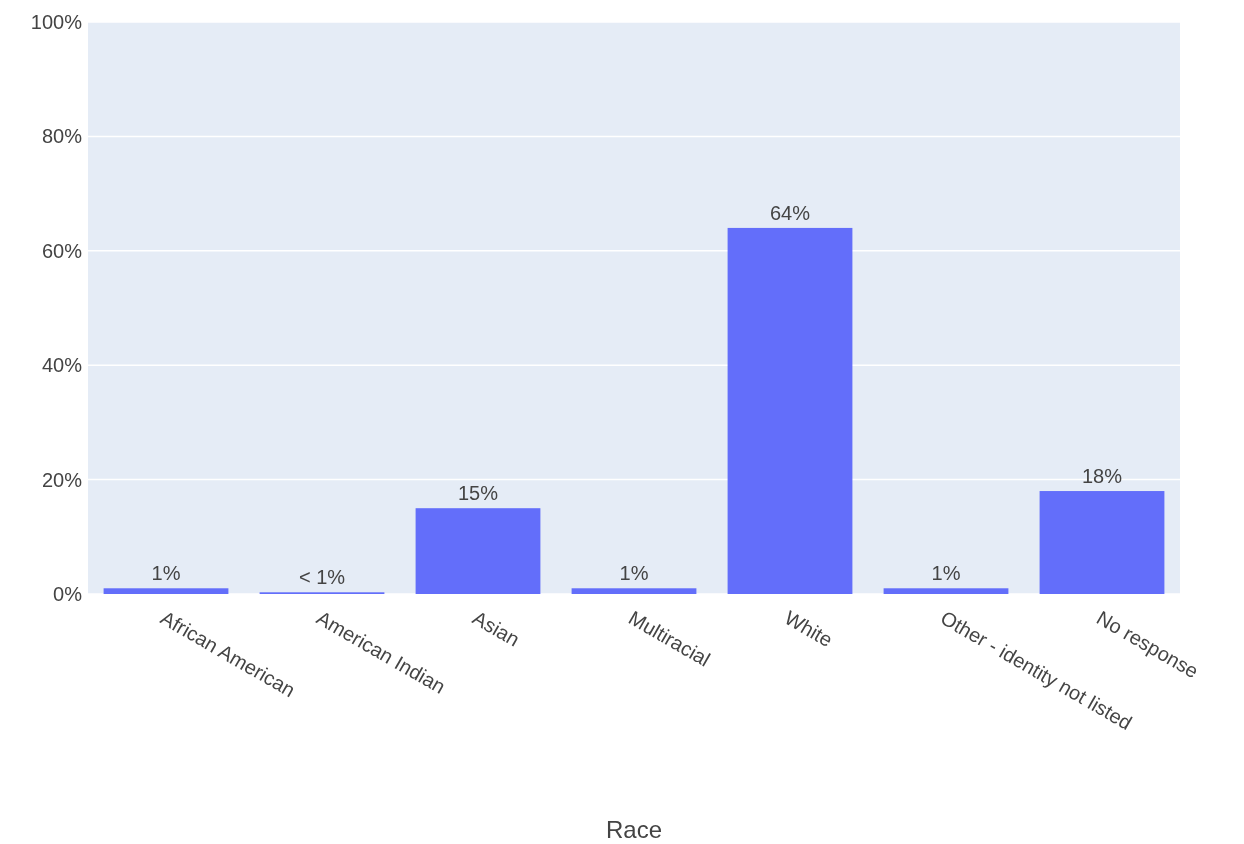 This screenshot has width=1244, height=844. I want to click on data-label: 18%, so click(1102, 476).